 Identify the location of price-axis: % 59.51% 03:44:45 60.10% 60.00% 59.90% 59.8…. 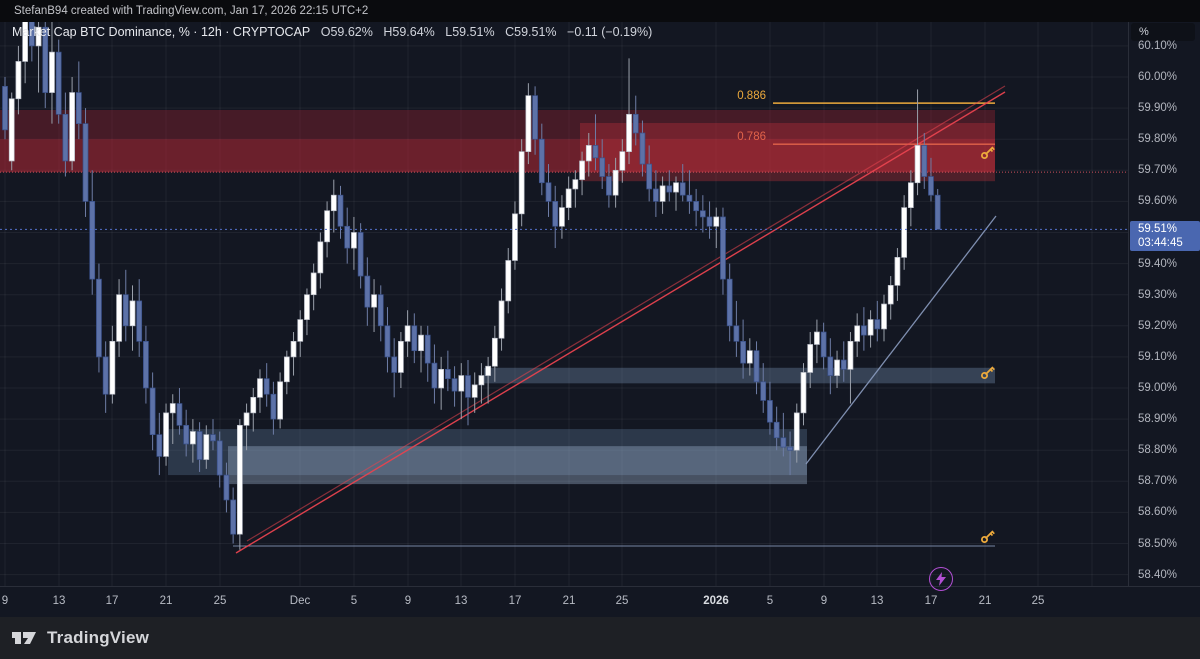
(1164, 304).